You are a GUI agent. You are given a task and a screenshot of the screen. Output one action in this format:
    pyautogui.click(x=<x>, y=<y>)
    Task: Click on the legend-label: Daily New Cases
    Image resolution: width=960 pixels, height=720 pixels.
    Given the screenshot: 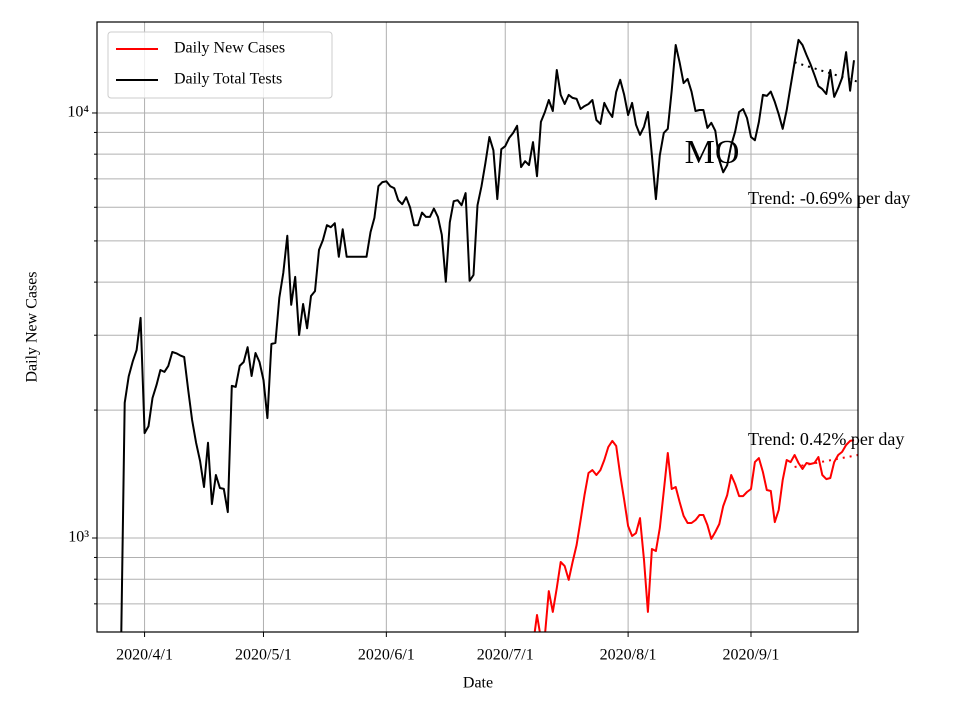 What is the action you would take?
    pyautogui.click(x=229, y=48)
    